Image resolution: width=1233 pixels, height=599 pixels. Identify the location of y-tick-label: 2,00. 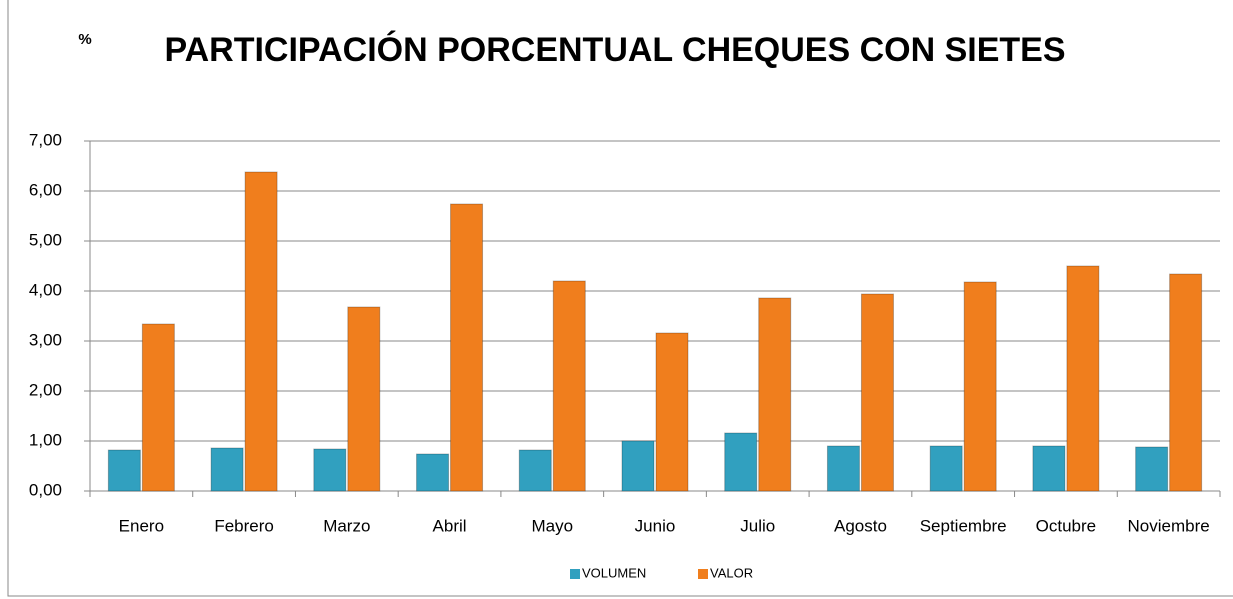
(45, 389).